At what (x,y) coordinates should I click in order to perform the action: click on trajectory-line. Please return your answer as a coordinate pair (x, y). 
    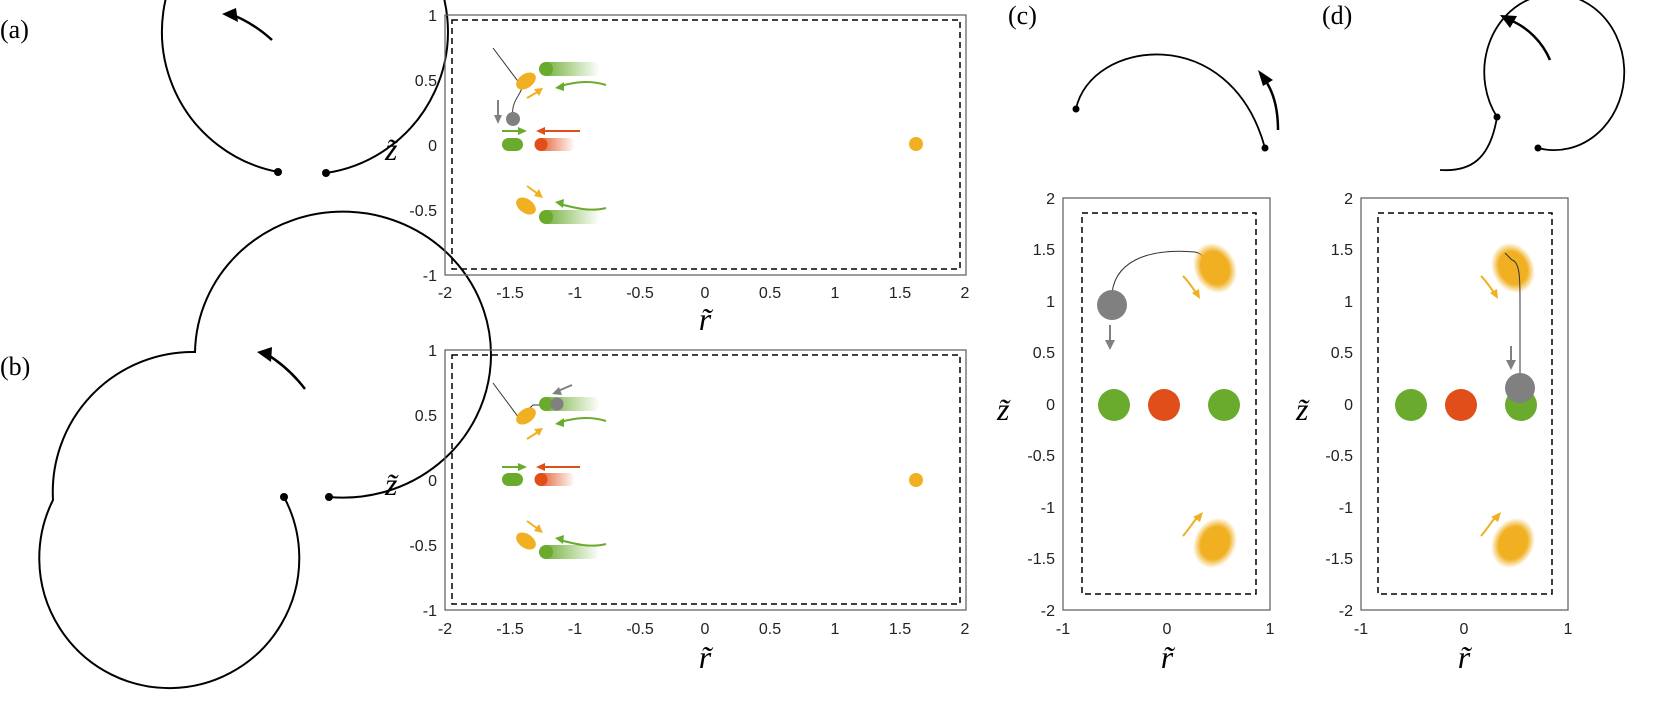
    Looking at the image, I should click on (506, 66).